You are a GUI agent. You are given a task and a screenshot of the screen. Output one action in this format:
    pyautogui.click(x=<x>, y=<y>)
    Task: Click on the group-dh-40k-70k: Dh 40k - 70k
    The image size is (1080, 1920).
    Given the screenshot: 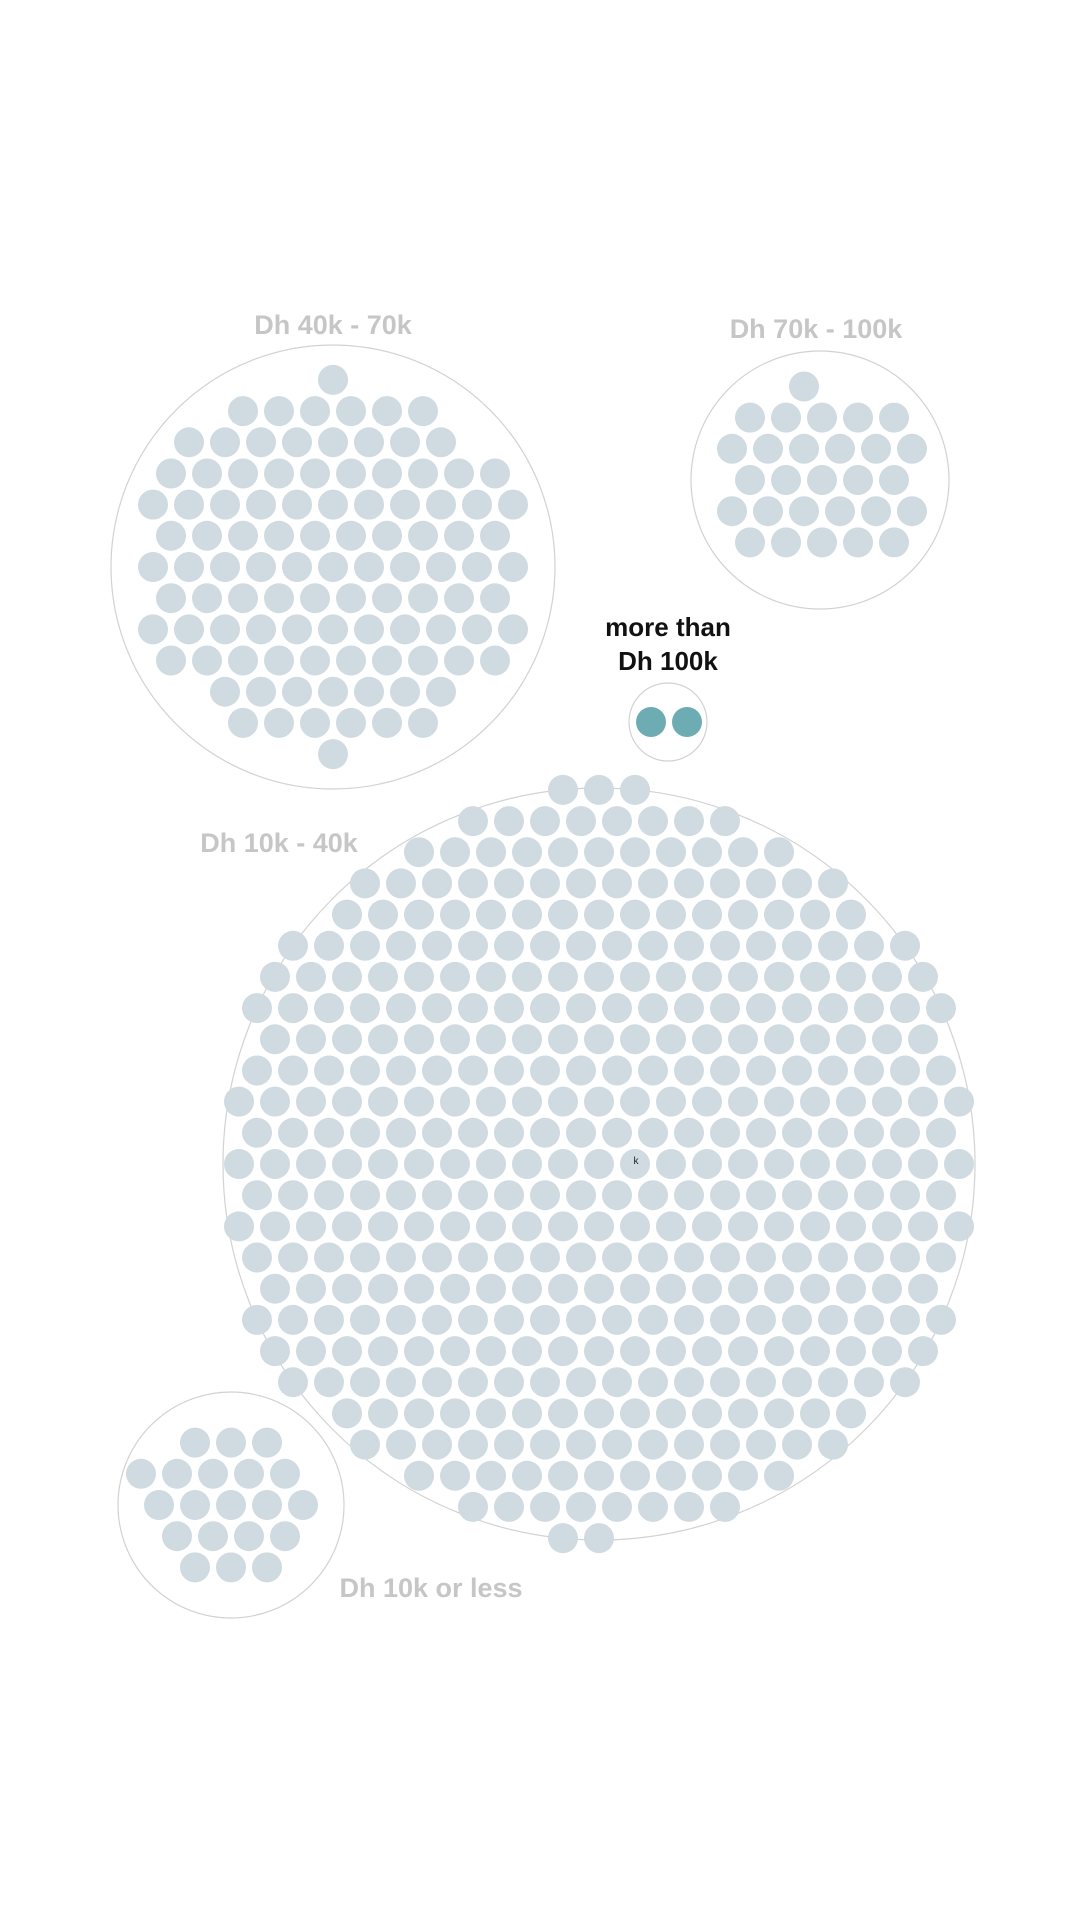 What is the action you would take?
    pyautogui.click(x=333, y=550)
    